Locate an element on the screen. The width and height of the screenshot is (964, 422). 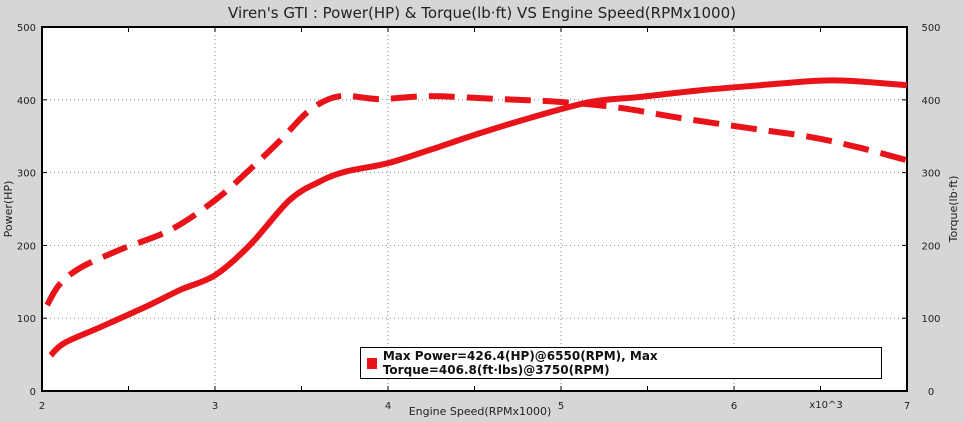
legend-swatch is located at coordinates (372, 363).